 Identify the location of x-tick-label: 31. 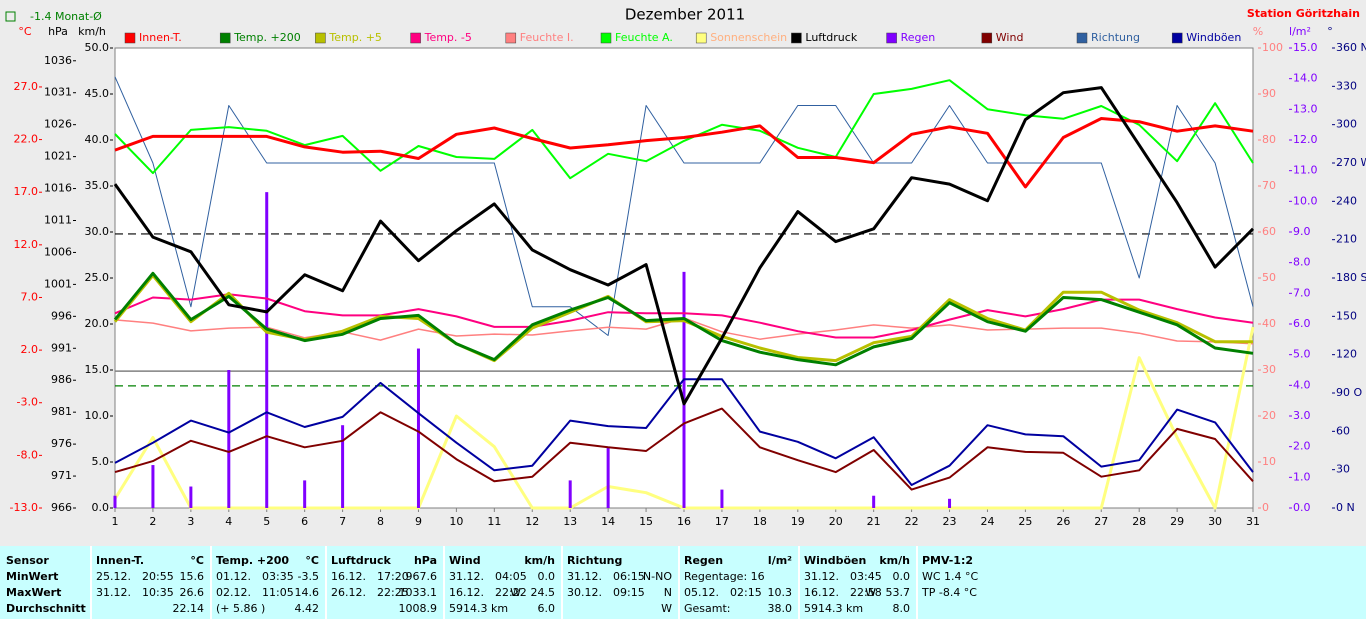
(1253, 521).